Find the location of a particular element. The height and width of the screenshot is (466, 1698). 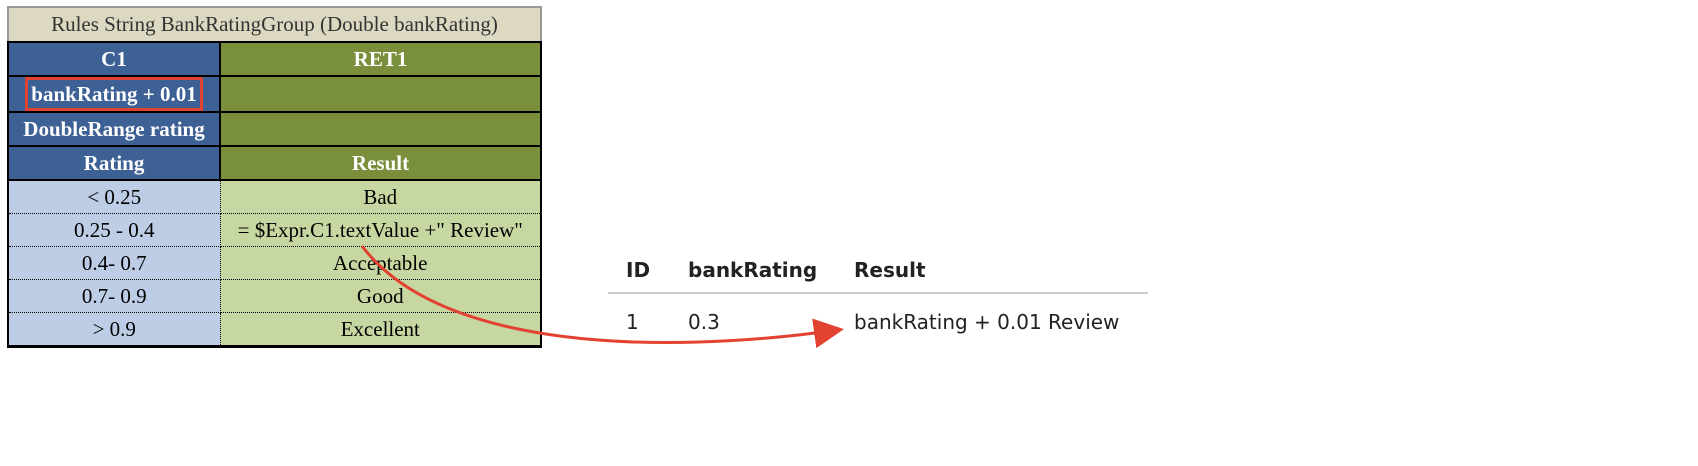

condition-expression-highlight: bankRating + 0.01 is located at coordinates (114, 94).